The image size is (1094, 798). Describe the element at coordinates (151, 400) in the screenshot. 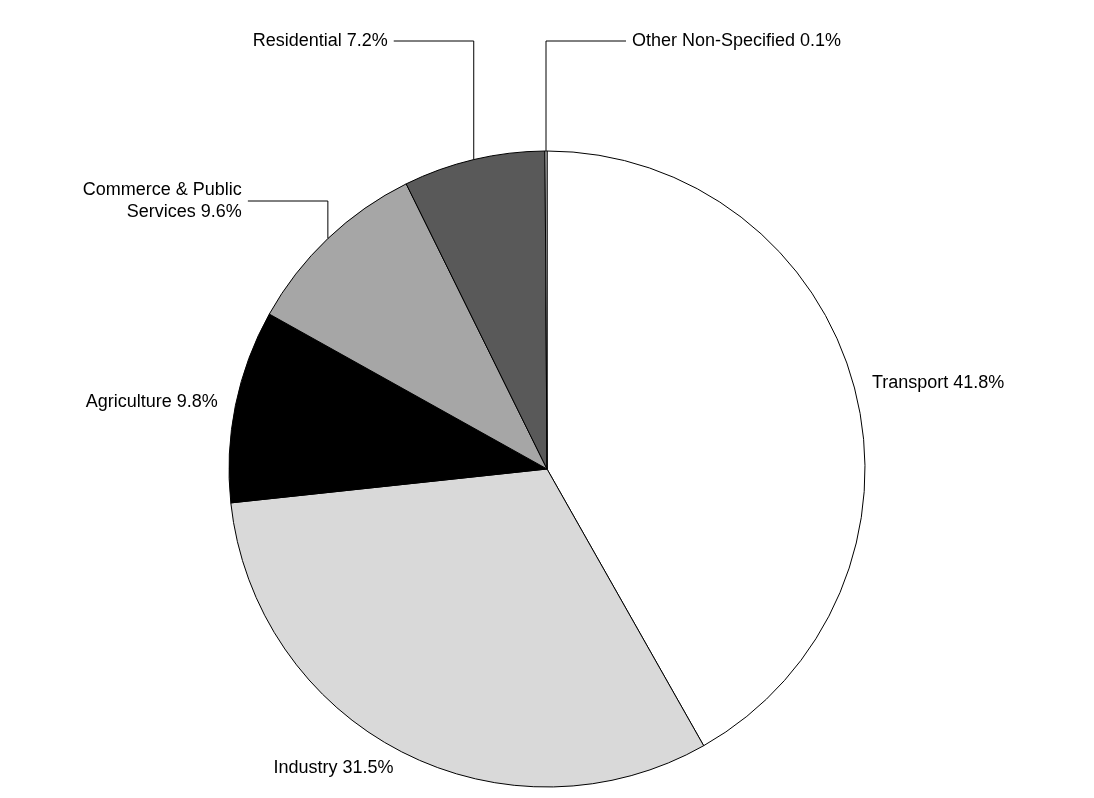

I see `slice-label: Agriculture 9.8%` at that location.